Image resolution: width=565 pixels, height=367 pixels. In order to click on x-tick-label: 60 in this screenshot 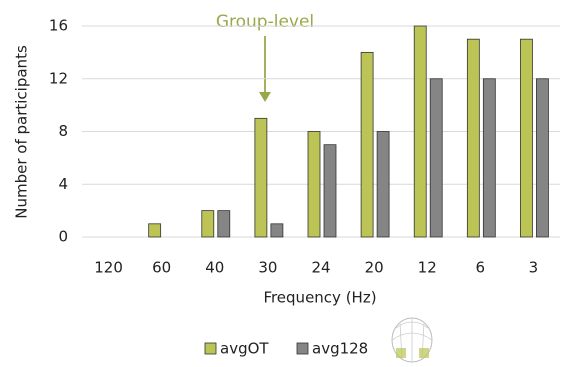, I will do `click(161, 268)`.